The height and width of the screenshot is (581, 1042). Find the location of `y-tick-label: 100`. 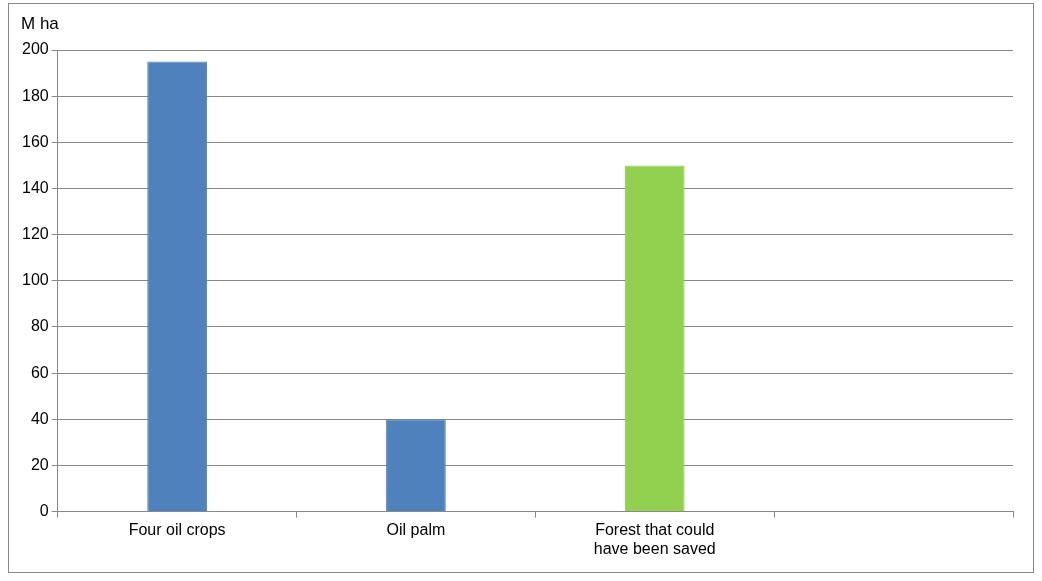

y-tick-label: 100 is located at coordinates (35, 280).